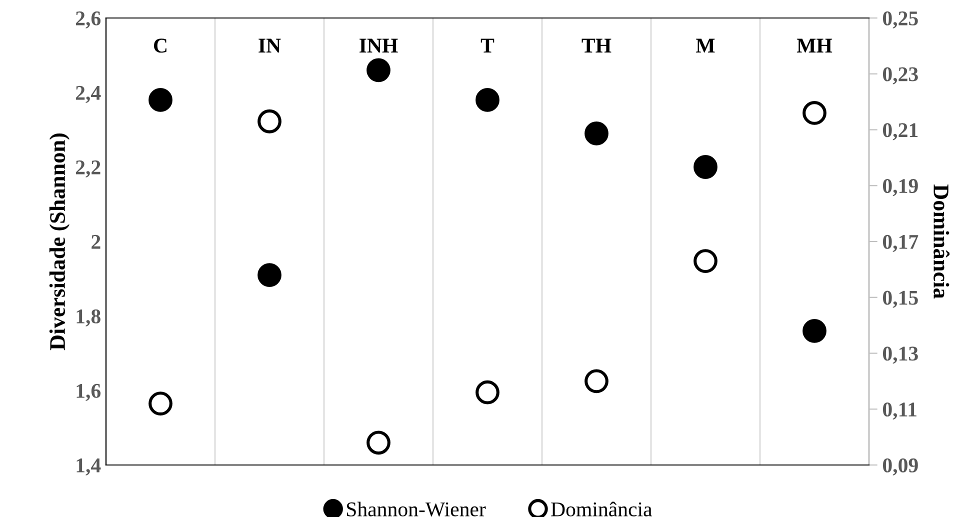 Image resolution: width=979 pixels, height=517 pixels. Describe the element at coordinates (900, 299) in the screenshot. I see `y2-tick-label: 0,15` at that location.